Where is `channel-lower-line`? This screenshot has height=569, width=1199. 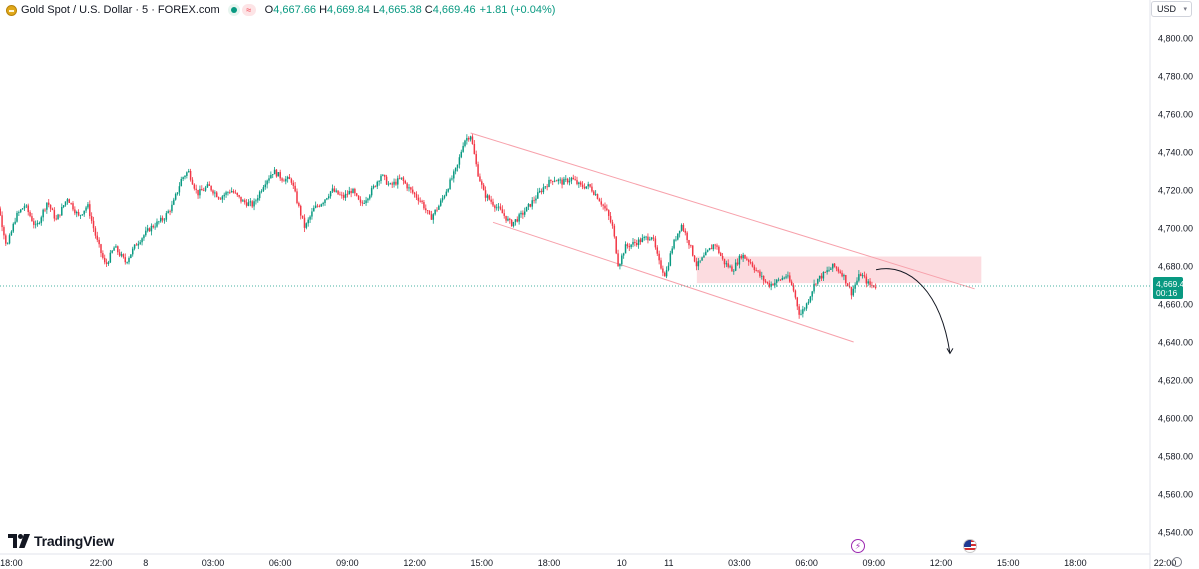 channel-lower-line is located at coordinates (673, 282).